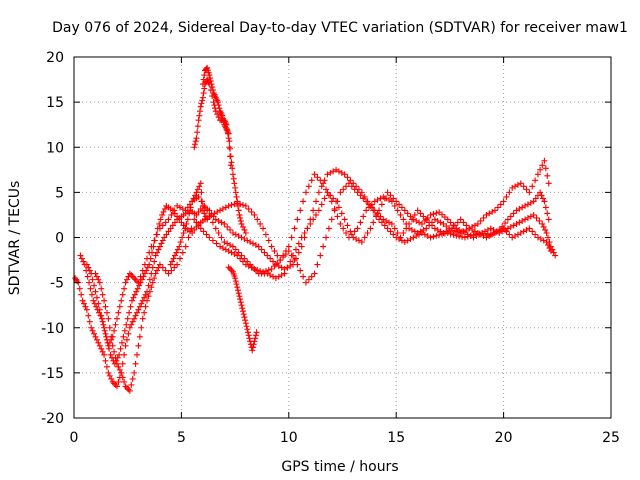 This screenshot has height=480, width=640. Describe the element at coordinates (52, 329) in the screenshot. I see `y-tick-label: -10` at that location.